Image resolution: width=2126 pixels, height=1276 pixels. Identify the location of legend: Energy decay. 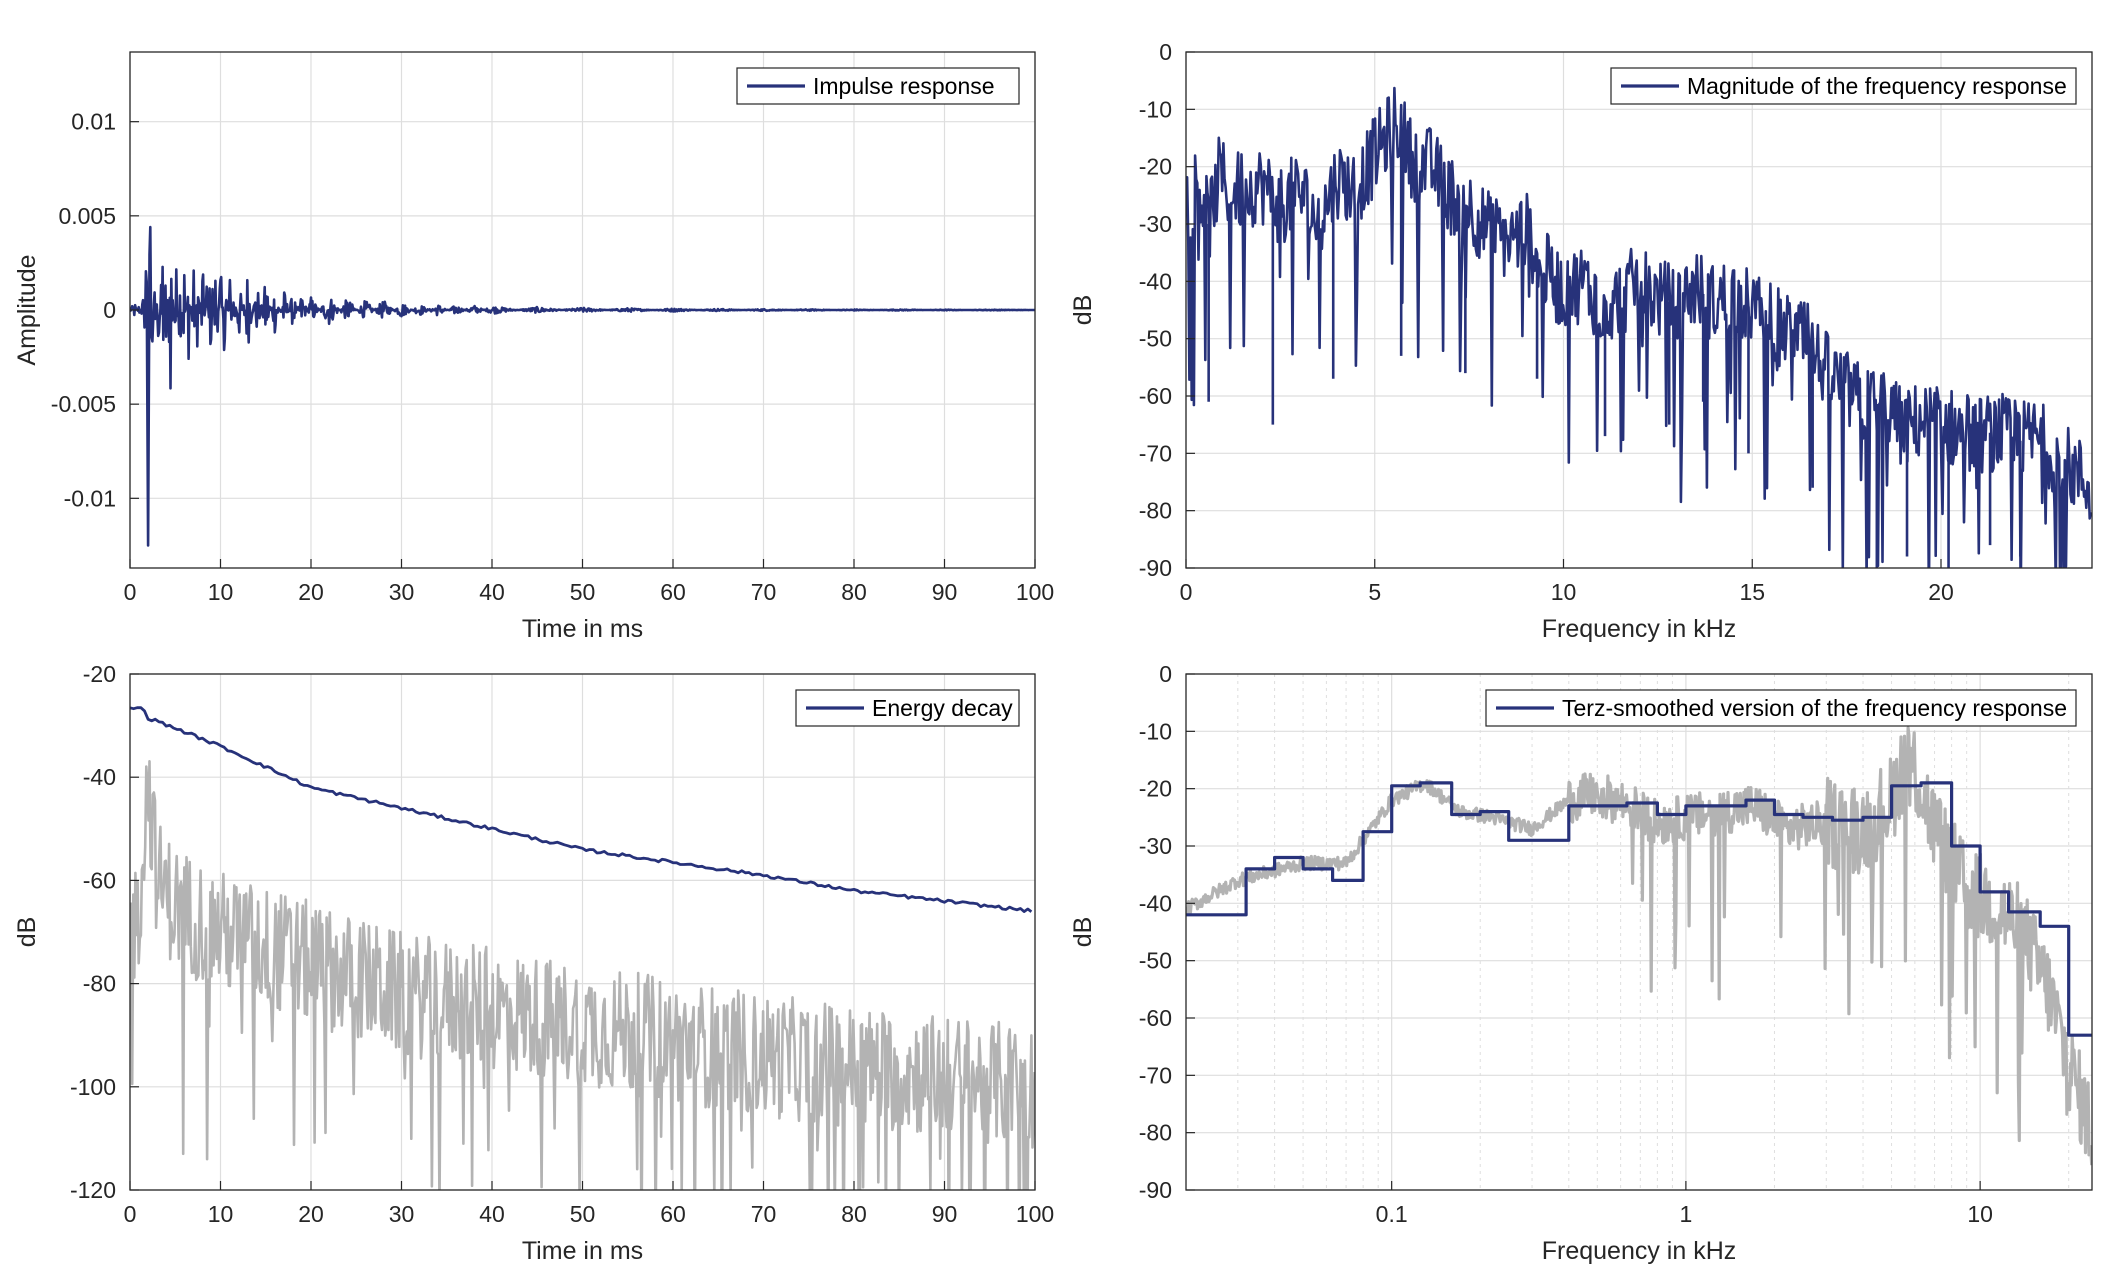
(907, 708).